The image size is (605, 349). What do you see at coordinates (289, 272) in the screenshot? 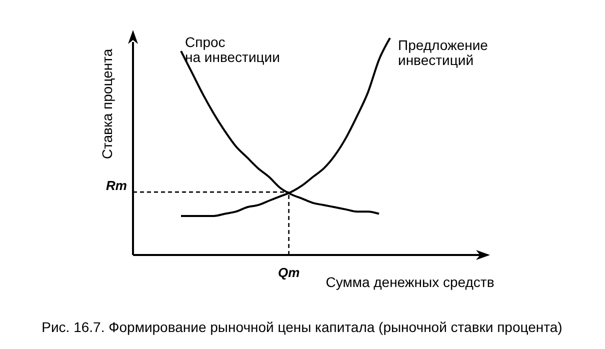
I see `text: Qm` at bounding box center [289, 272].